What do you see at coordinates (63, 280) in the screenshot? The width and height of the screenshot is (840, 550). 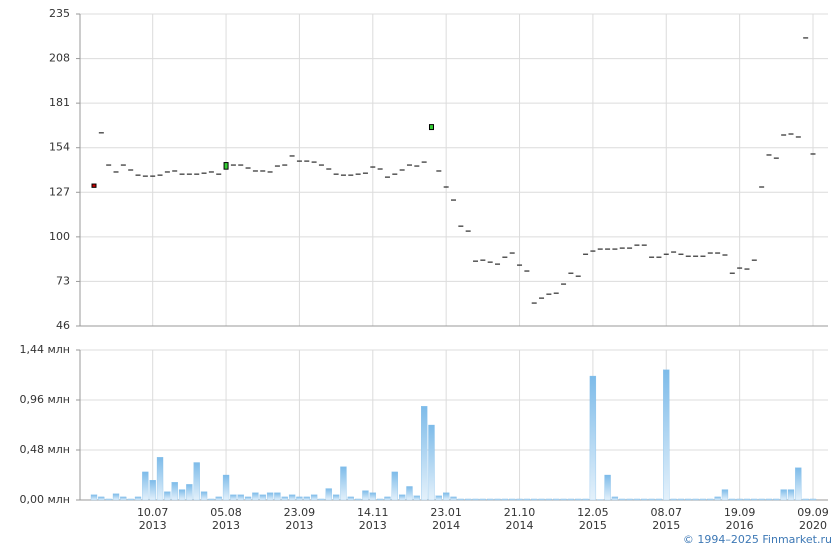 I see `y-tick-label: 73` at bounding box center [63, 280].